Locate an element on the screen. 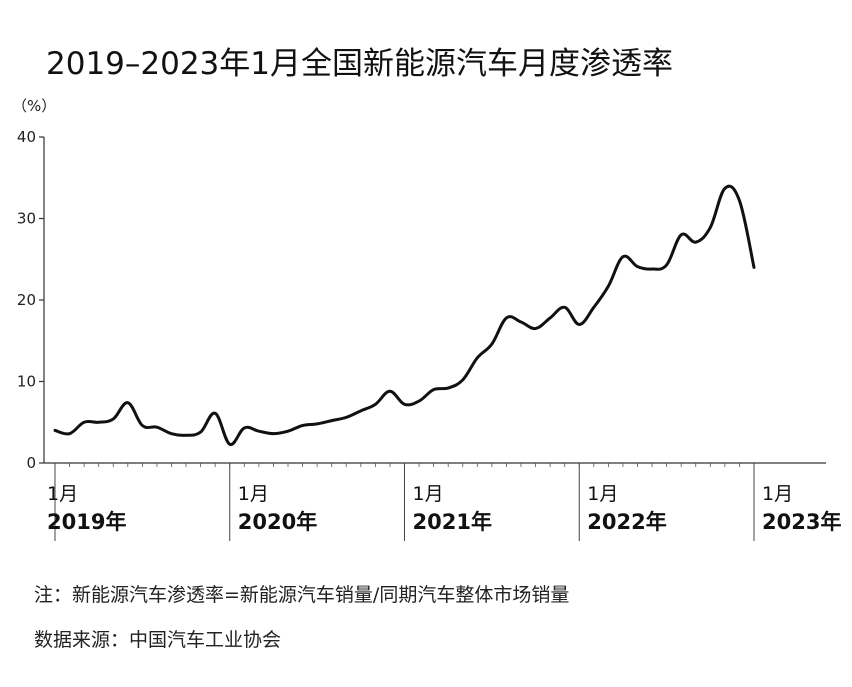  y-tick-label: 20 is located at coordinates (26, 300).